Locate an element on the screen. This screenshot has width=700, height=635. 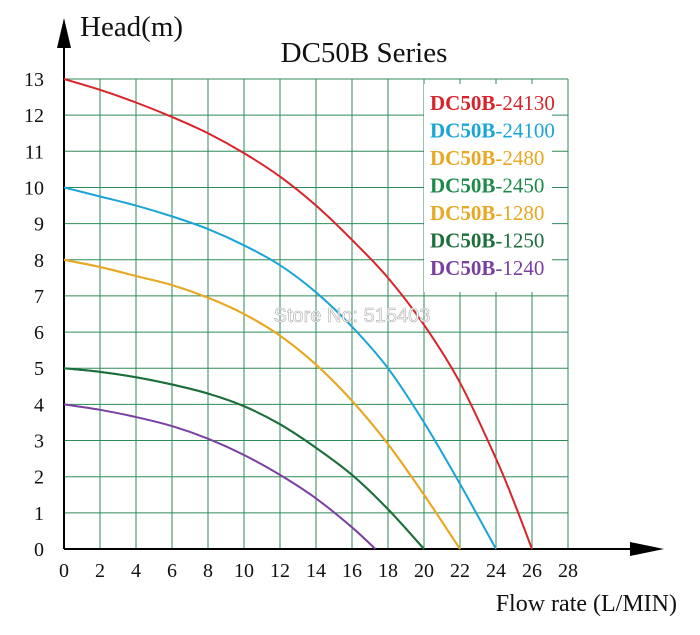
legend-entry-model: -2450 is located at coordinates (519, 186).